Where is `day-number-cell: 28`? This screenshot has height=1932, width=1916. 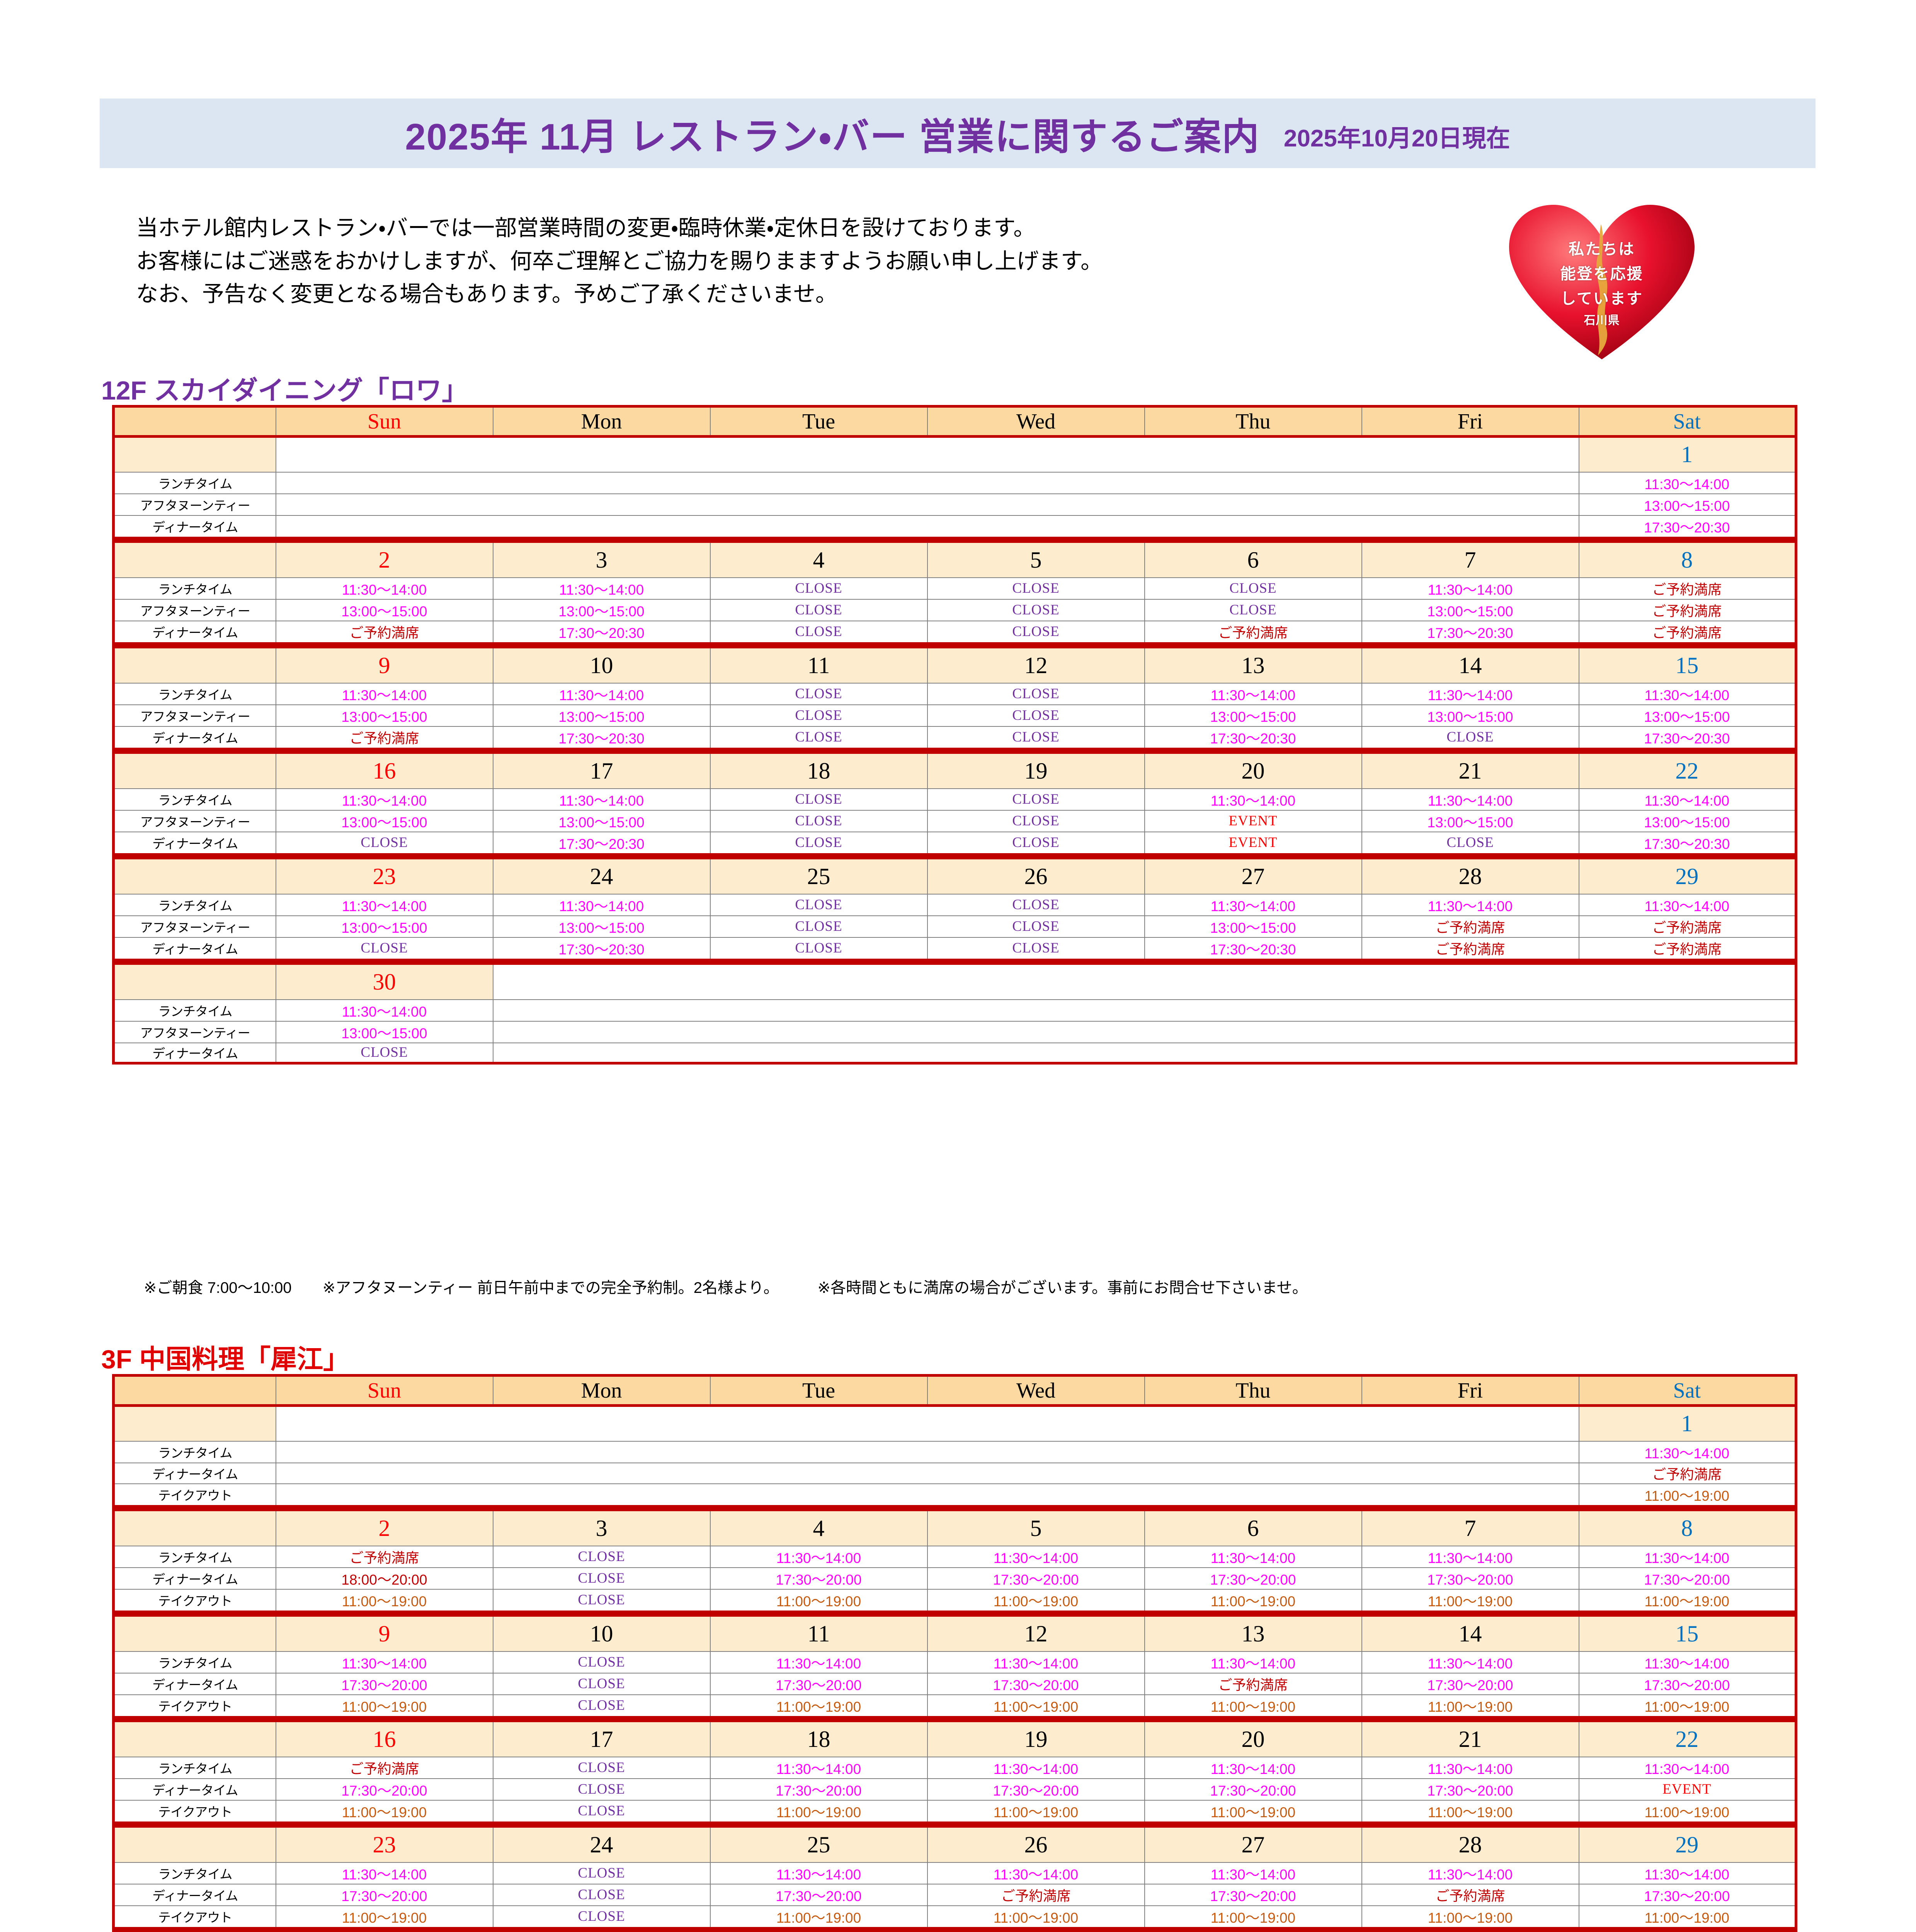
day-number-cell: 28 is located at coordinates (1470, 1844).